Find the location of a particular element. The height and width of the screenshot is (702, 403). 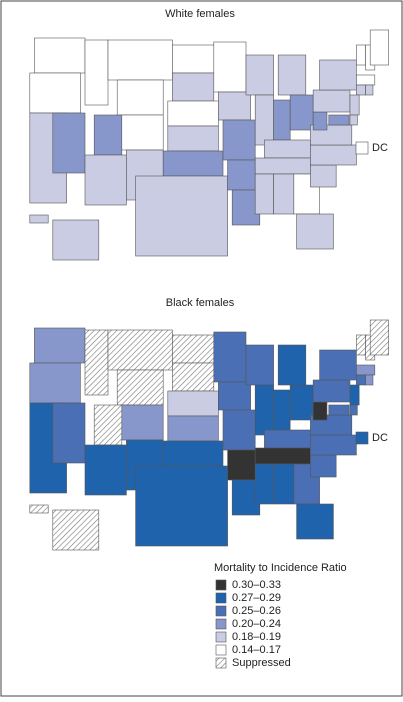

legend-label: 0.20–0.24 is located at coordinates (256, 624).